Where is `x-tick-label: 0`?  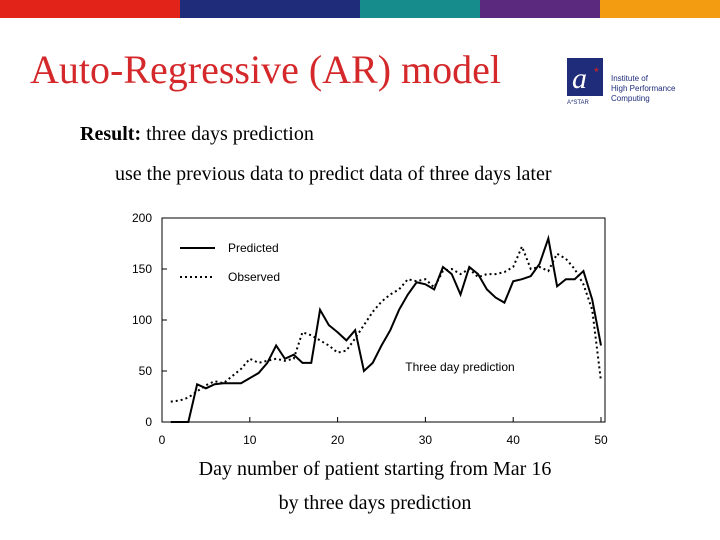
x-tick-label: 0 is located at coordinates (162, 440).